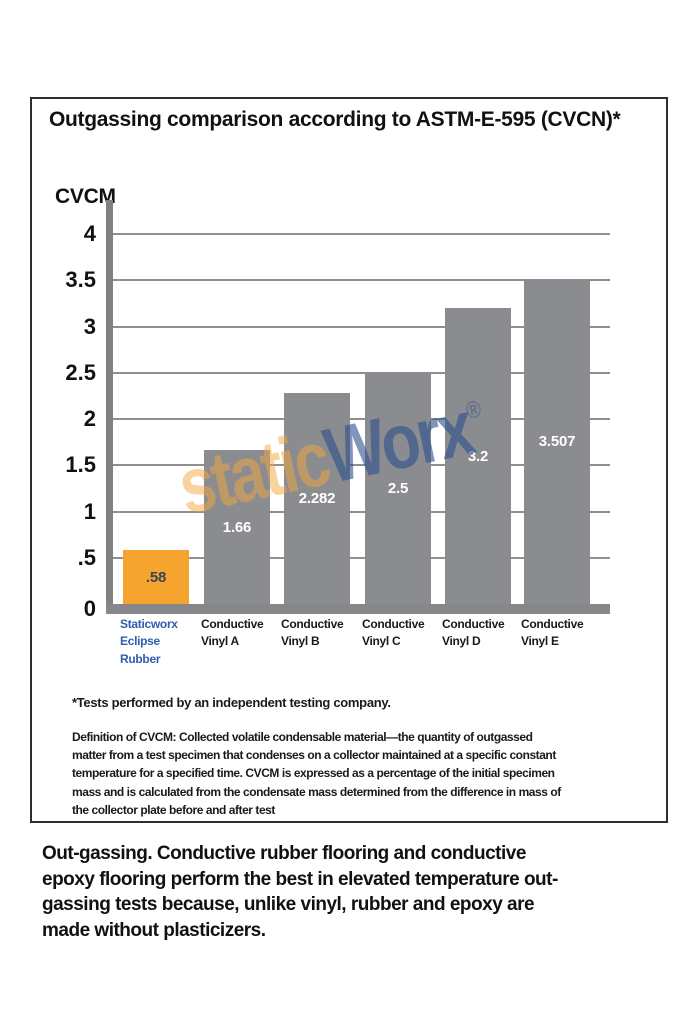  I want to click on y-tick-label: 4, so click(89, 233).